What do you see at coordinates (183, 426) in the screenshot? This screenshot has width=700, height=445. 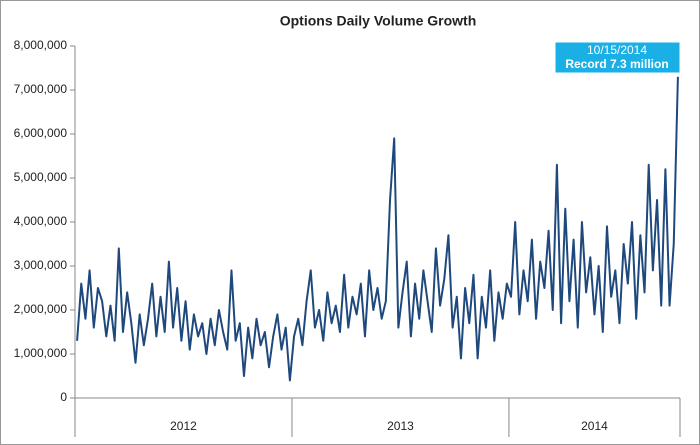 I see `x-group-label: 2012` at bounding box center [183, 426].